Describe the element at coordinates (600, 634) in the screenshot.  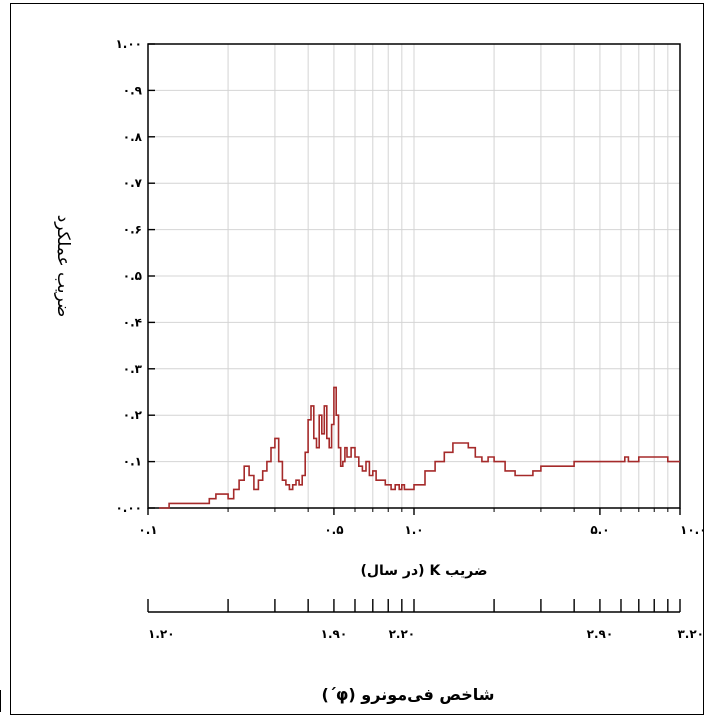
I see `secondary-tick-label: ۲.۹۰` at that location.